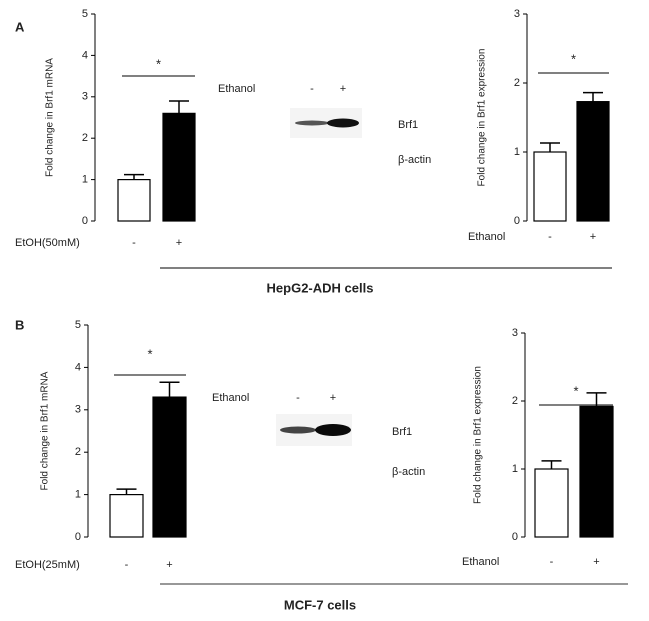 The image size is (649, 621). What do you see at coordinates (20, 26) in the screenshot?
I see `panel-label: A` at bounding box center [20, 26].